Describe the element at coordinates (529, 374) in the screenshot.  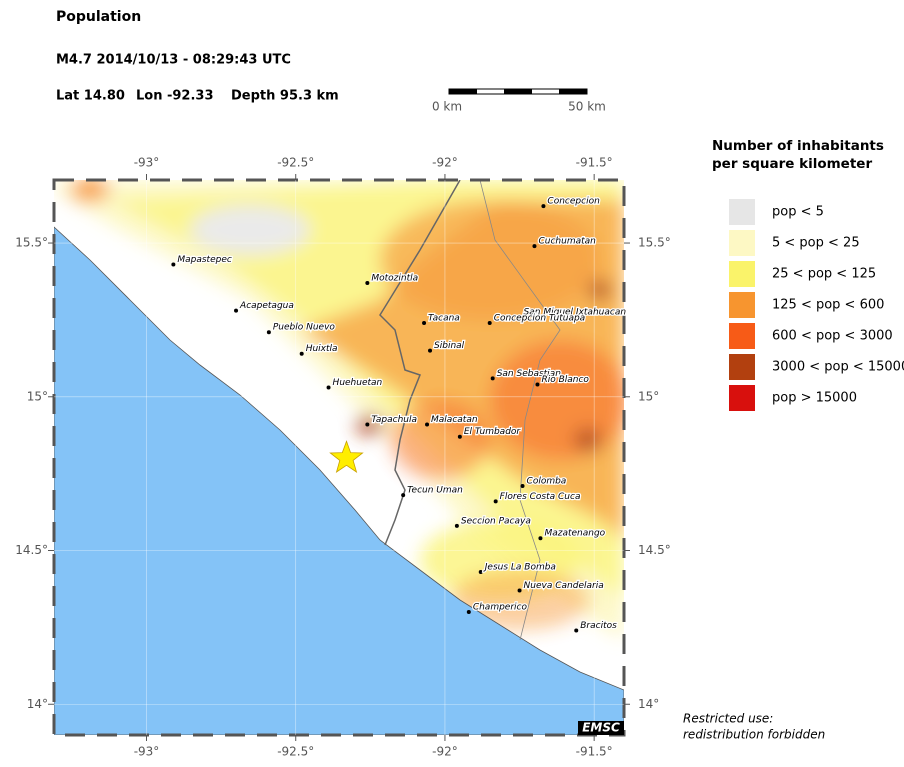
I see `city-label: San Sebastian` at that location.